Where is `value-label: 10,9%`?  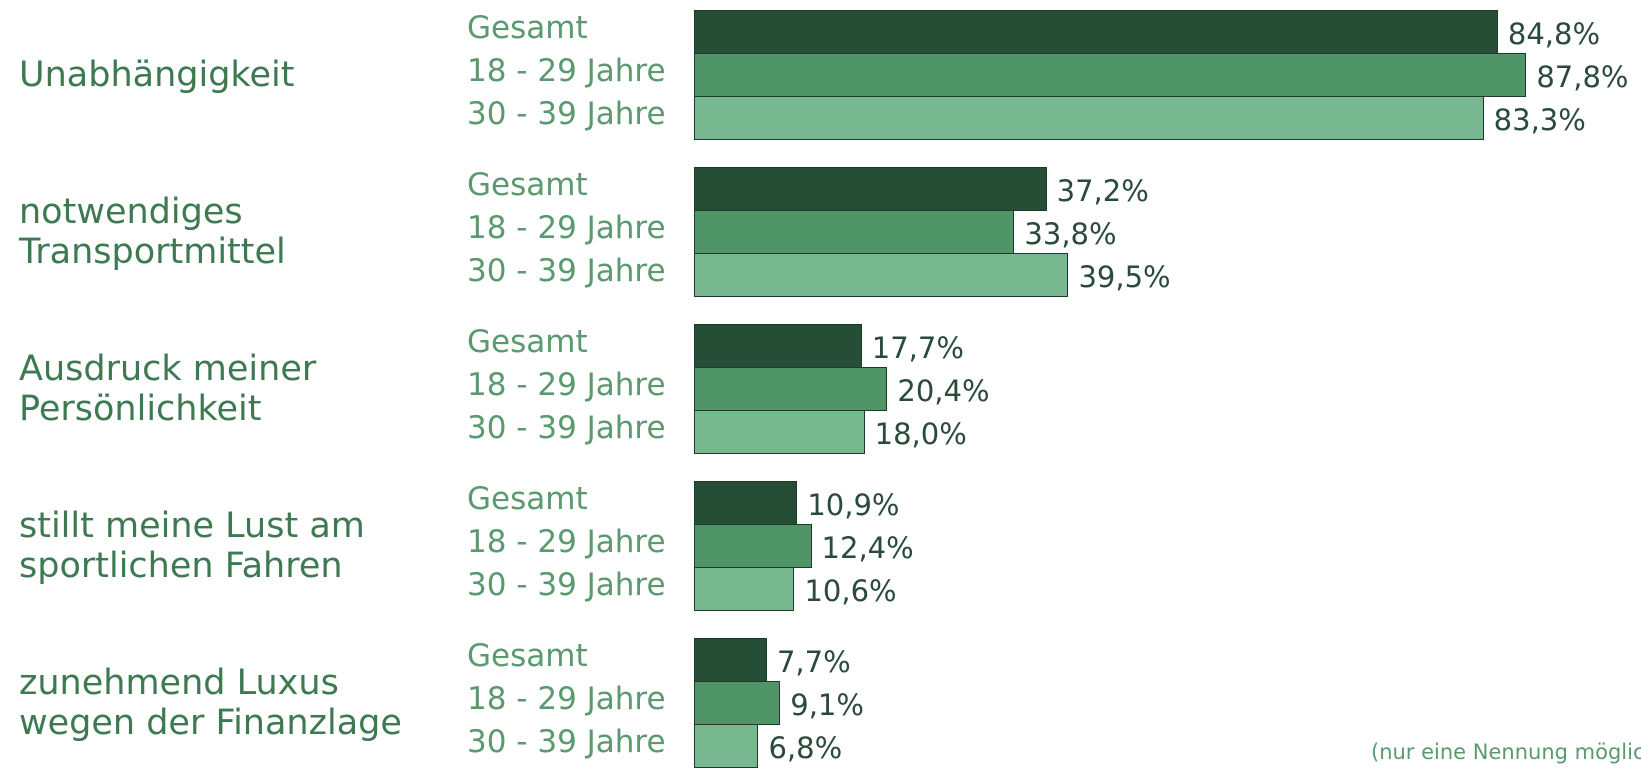 value-label: 10,9% is located at coordinates (853, 505).